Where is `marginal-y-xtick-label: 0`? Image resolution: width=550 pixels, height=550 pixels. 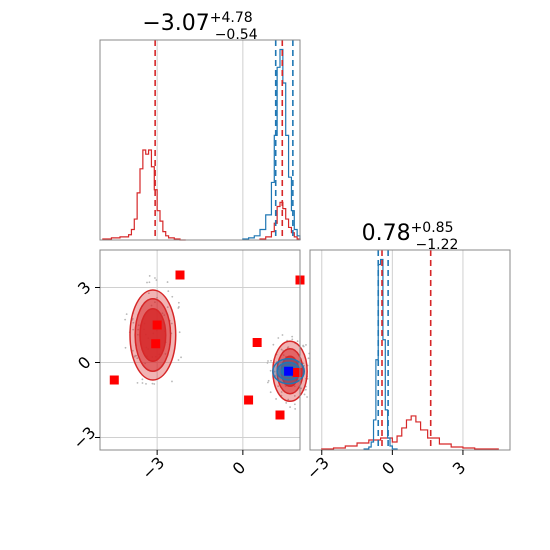 marginal-y-xtick-label: 0 is located at coordinates (388, 468).